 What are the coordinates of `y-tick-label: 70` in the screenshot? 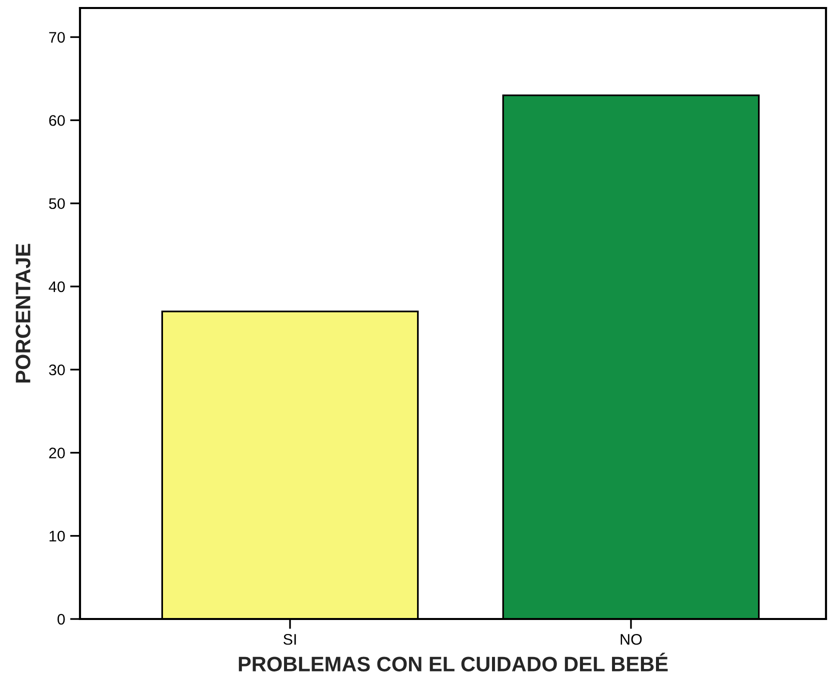 It's located at (57, 37).